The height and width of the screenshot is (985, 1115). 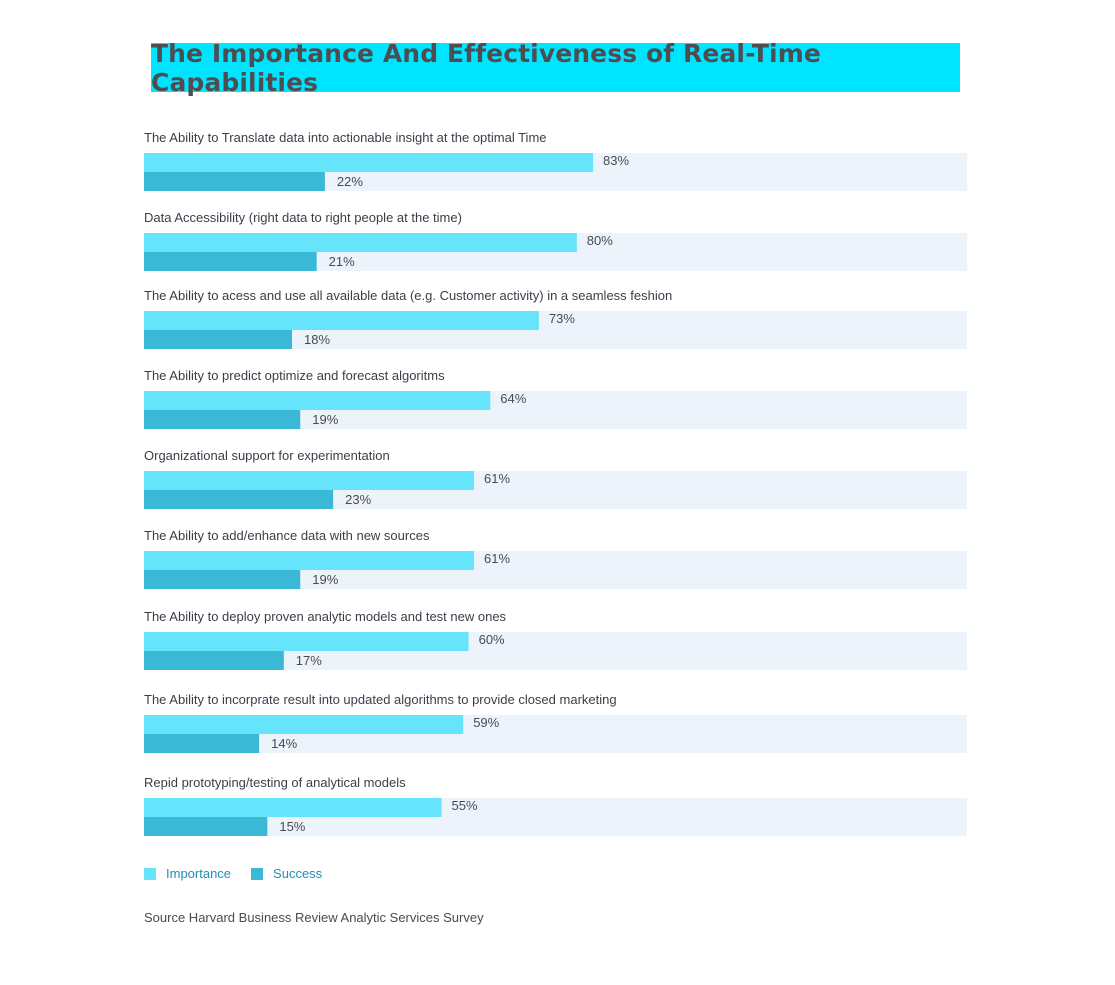 What do you see at coordinates (513, 398) in the screenshot?
I see `importance-value-label: 64%` at bounding box center [513, 398].